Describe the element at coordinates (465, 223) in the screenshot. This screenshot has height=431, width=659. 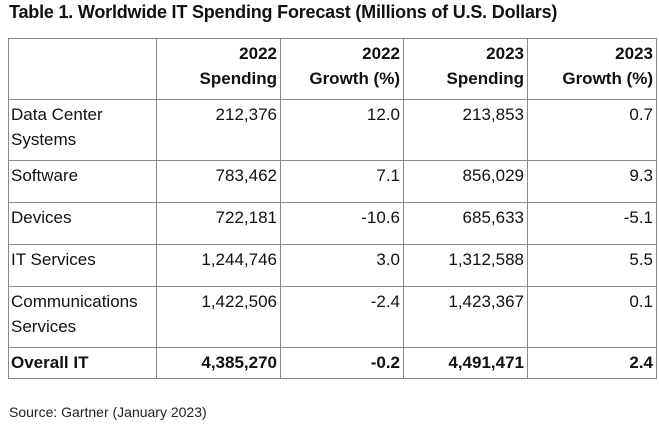
I see `cell-2023-spending: 685,633` at that location.